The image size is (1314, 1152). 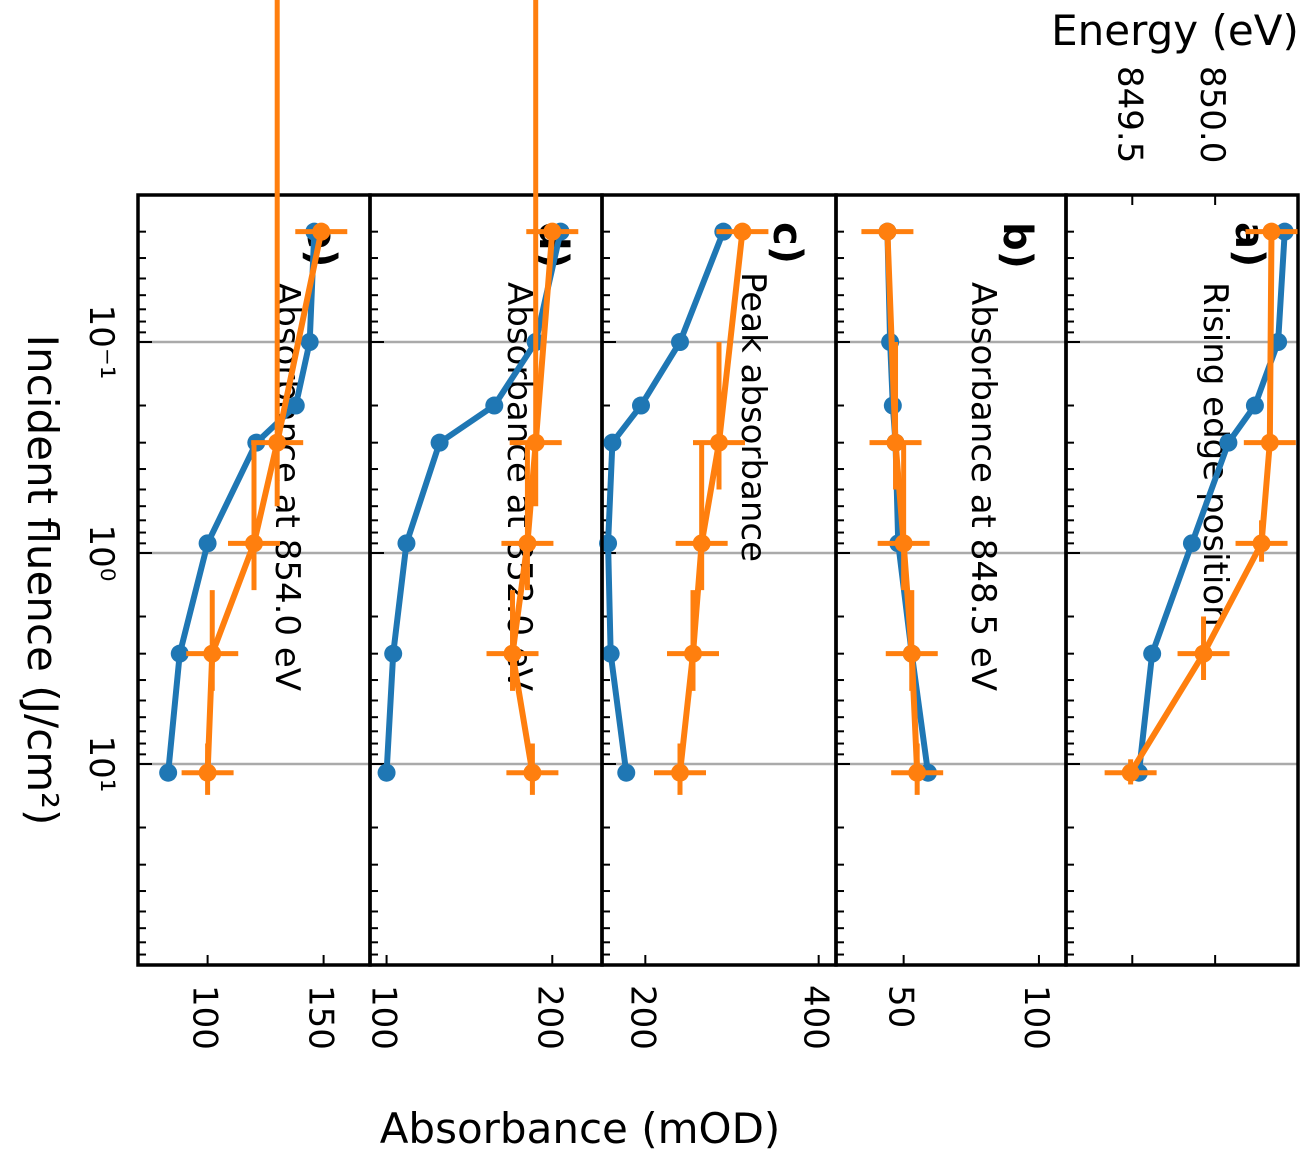 What do you see at coordinates (1175, 30) in the screenshot?
I see `top-axis-label: Energy (eV)` at bounding box center [1175, 30].